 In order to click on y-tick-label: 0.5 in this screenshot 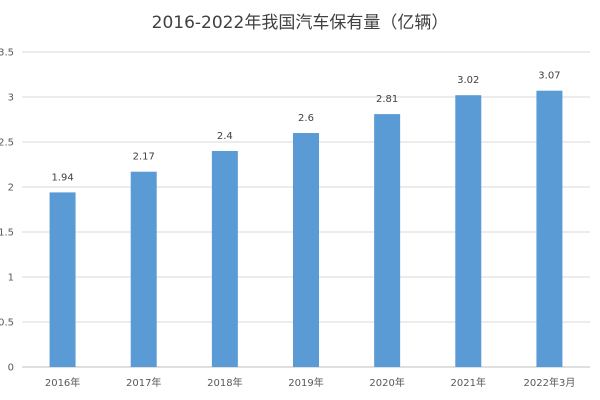, I will do `click(7, 323)`.